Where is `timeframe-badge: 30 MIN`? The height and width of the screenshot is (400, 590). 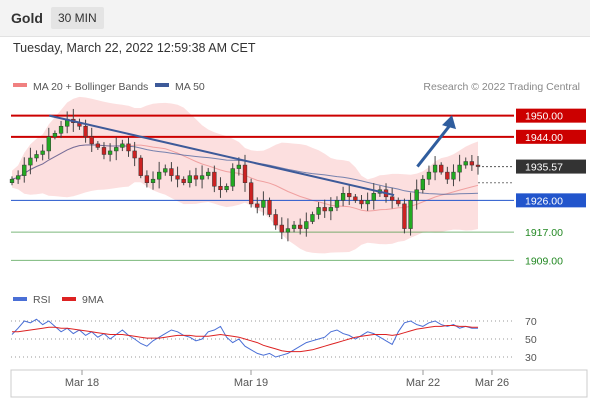 timeframe-badge: 30 MIN is located at coordinates (77, 18).